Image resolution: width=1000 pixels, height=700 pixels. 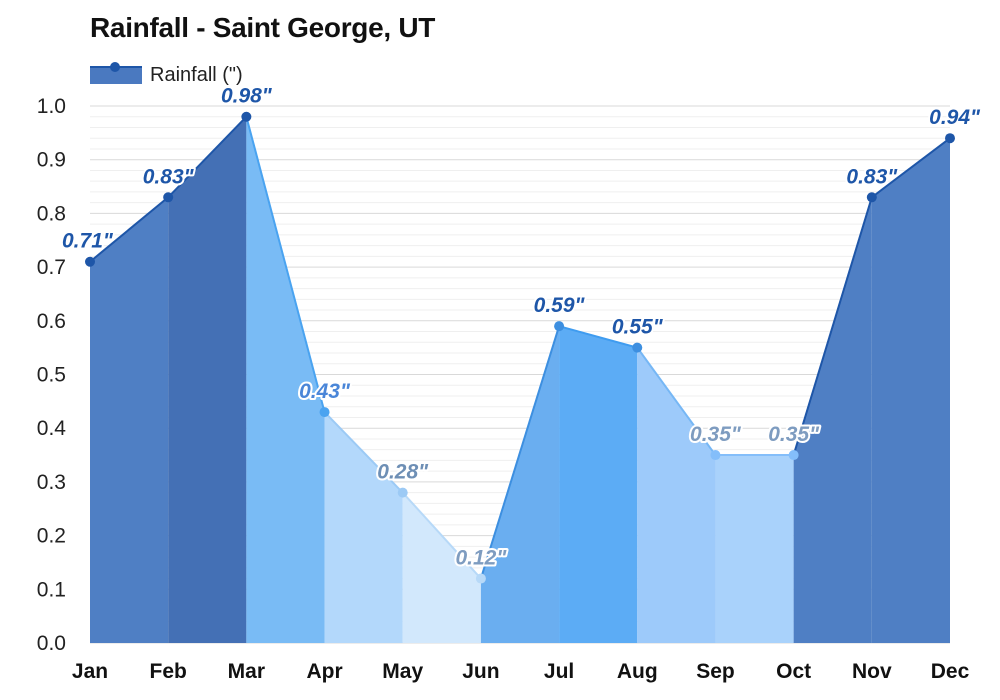 I want to click on data-point-mar, so click(x=246, y=116).